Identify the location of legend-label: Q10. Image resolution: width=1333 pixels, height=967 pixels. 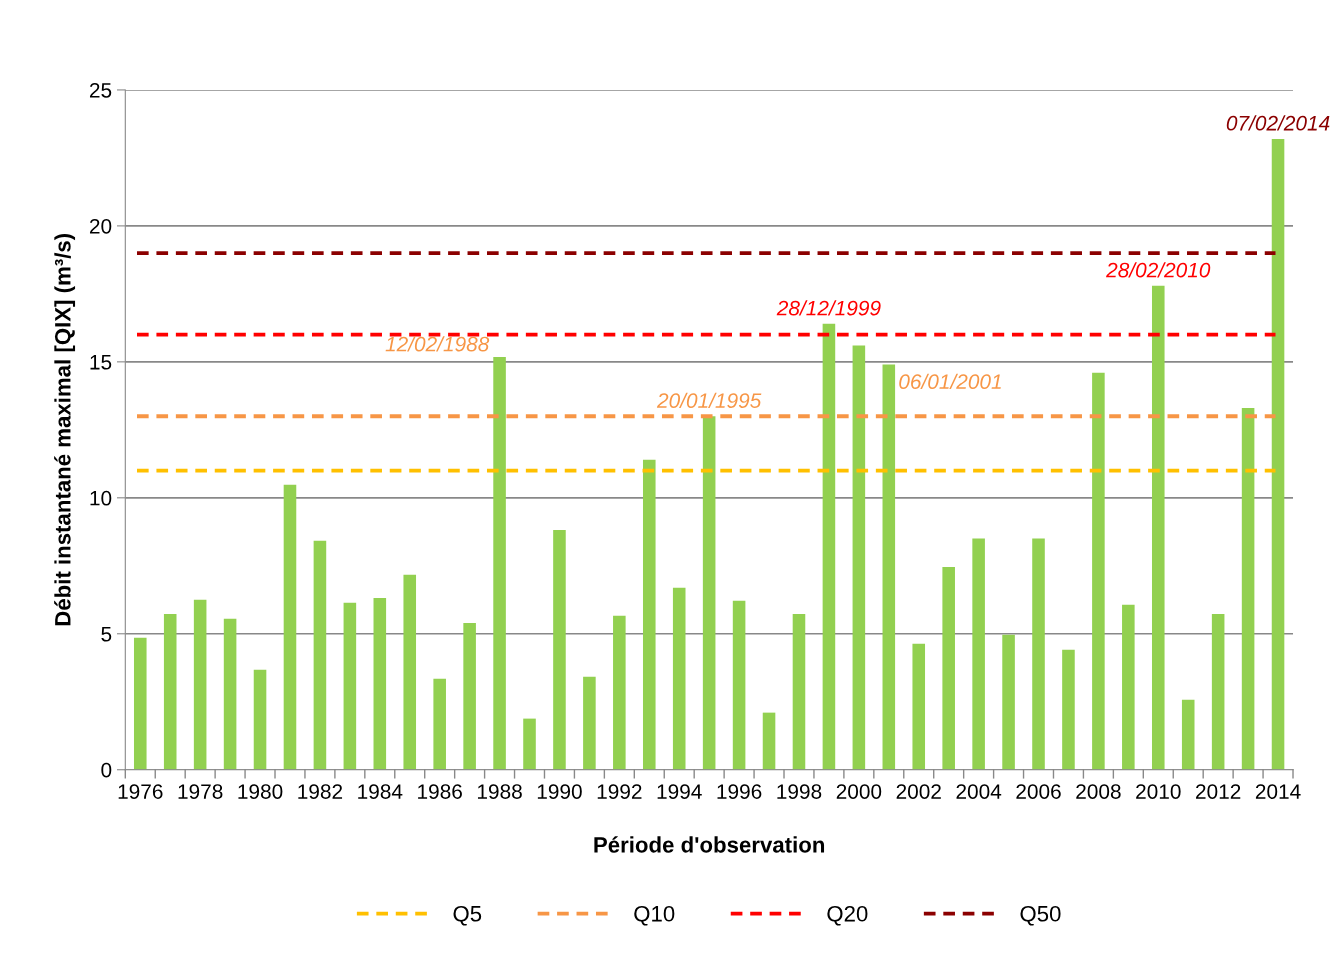
(654, 915).